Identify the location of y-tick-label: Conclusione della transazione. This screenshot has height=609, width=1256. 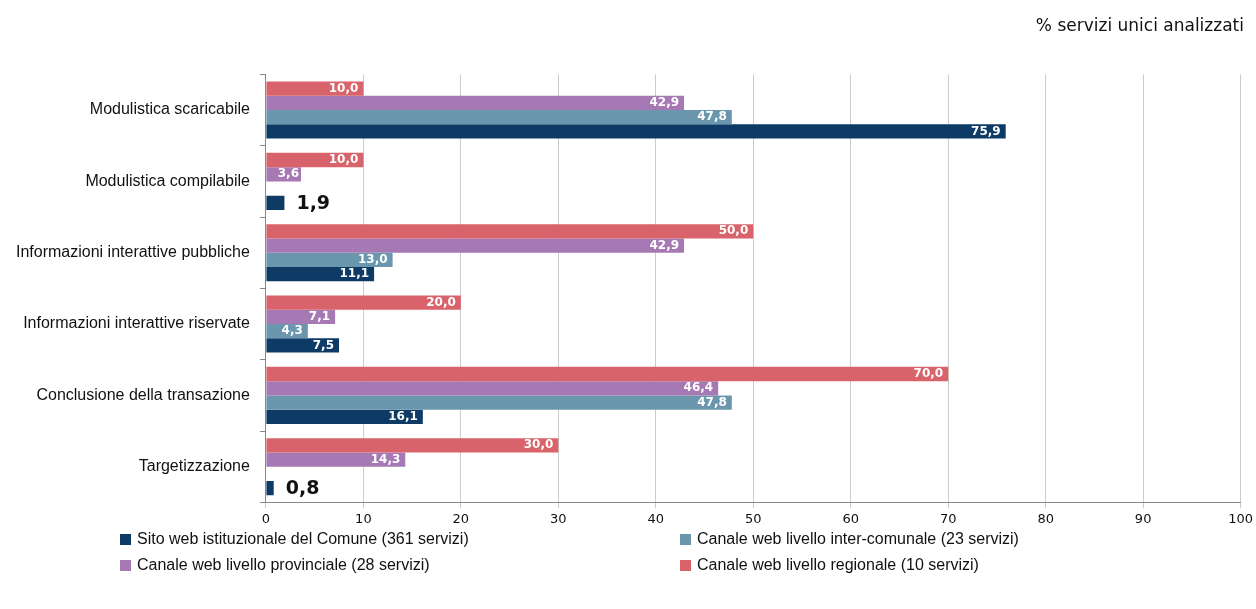
(143, 394).